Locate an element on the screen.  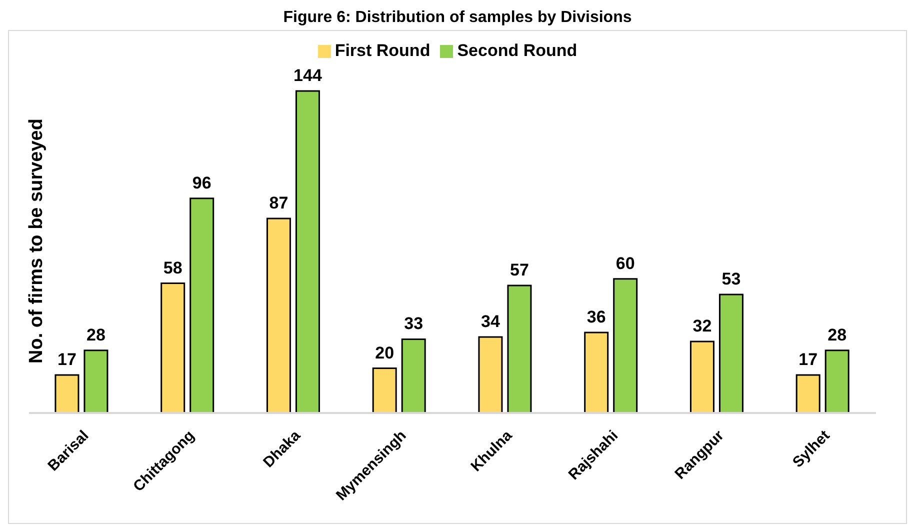
data-label: 96 is located at coordinates (202, 182).